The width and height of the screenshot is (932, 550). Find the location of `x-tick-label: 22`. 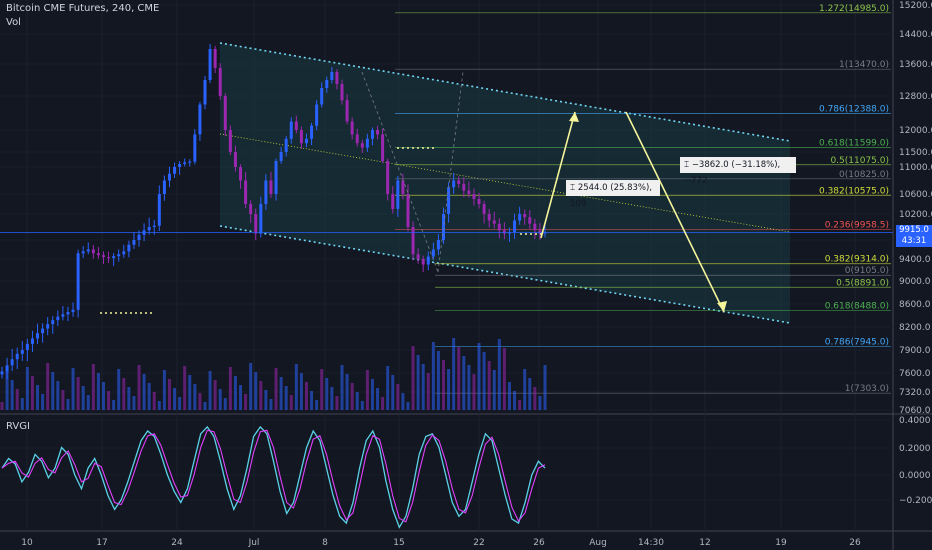

x-tick-label: 22 is located at coordinates (478, 543).